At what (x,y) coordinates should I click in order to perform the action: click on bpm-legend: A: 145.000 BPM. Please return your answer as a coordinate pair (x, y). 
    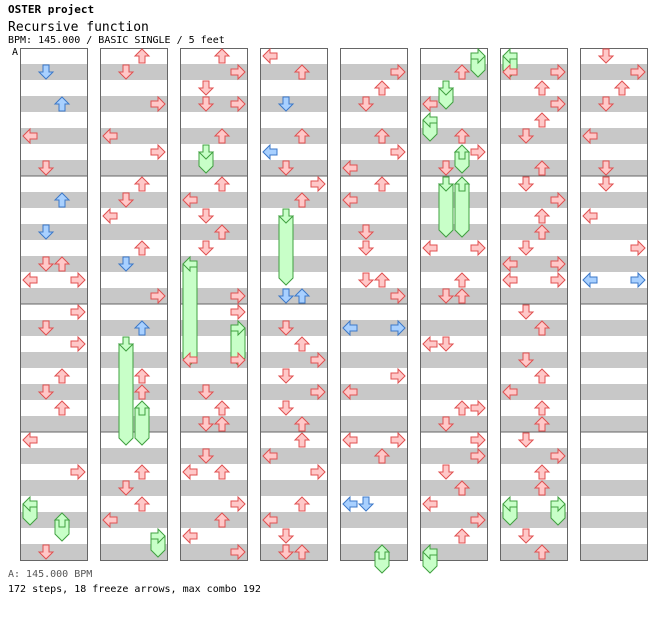
    Looking at the image, I should click on (50, 574).